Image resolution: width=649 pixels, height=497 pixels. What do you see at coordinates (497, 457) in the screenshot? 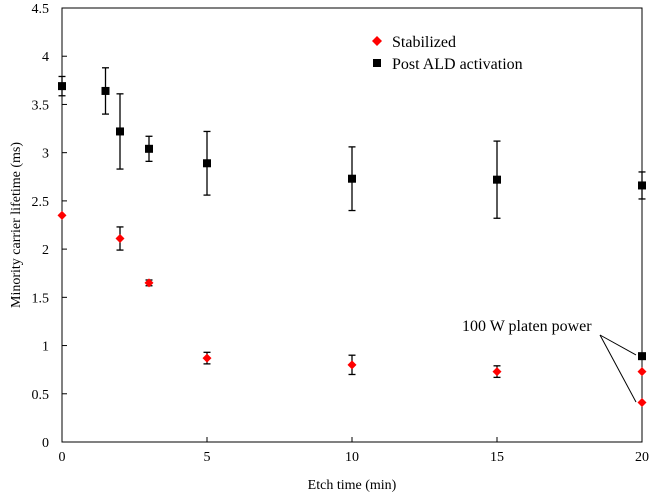
I see `x-tick-label: 15` at bounding box center [497, 457].